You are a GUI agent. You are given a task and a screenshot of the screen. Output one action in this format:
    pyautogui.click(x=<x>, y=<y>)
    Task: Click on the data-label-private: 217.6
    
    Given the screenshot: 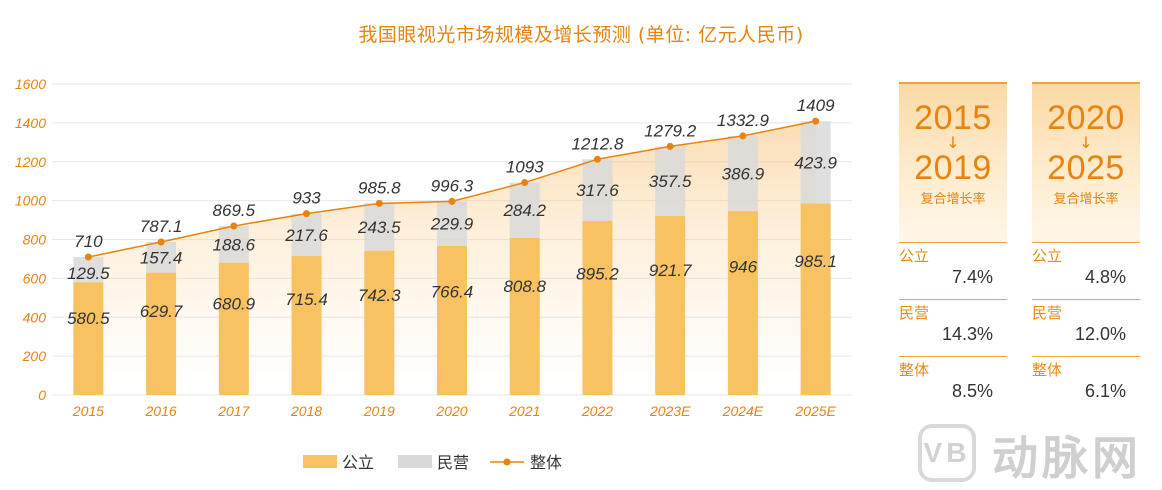 What is the action you would take?
    pyautogui.click(x=306, y=235)
    